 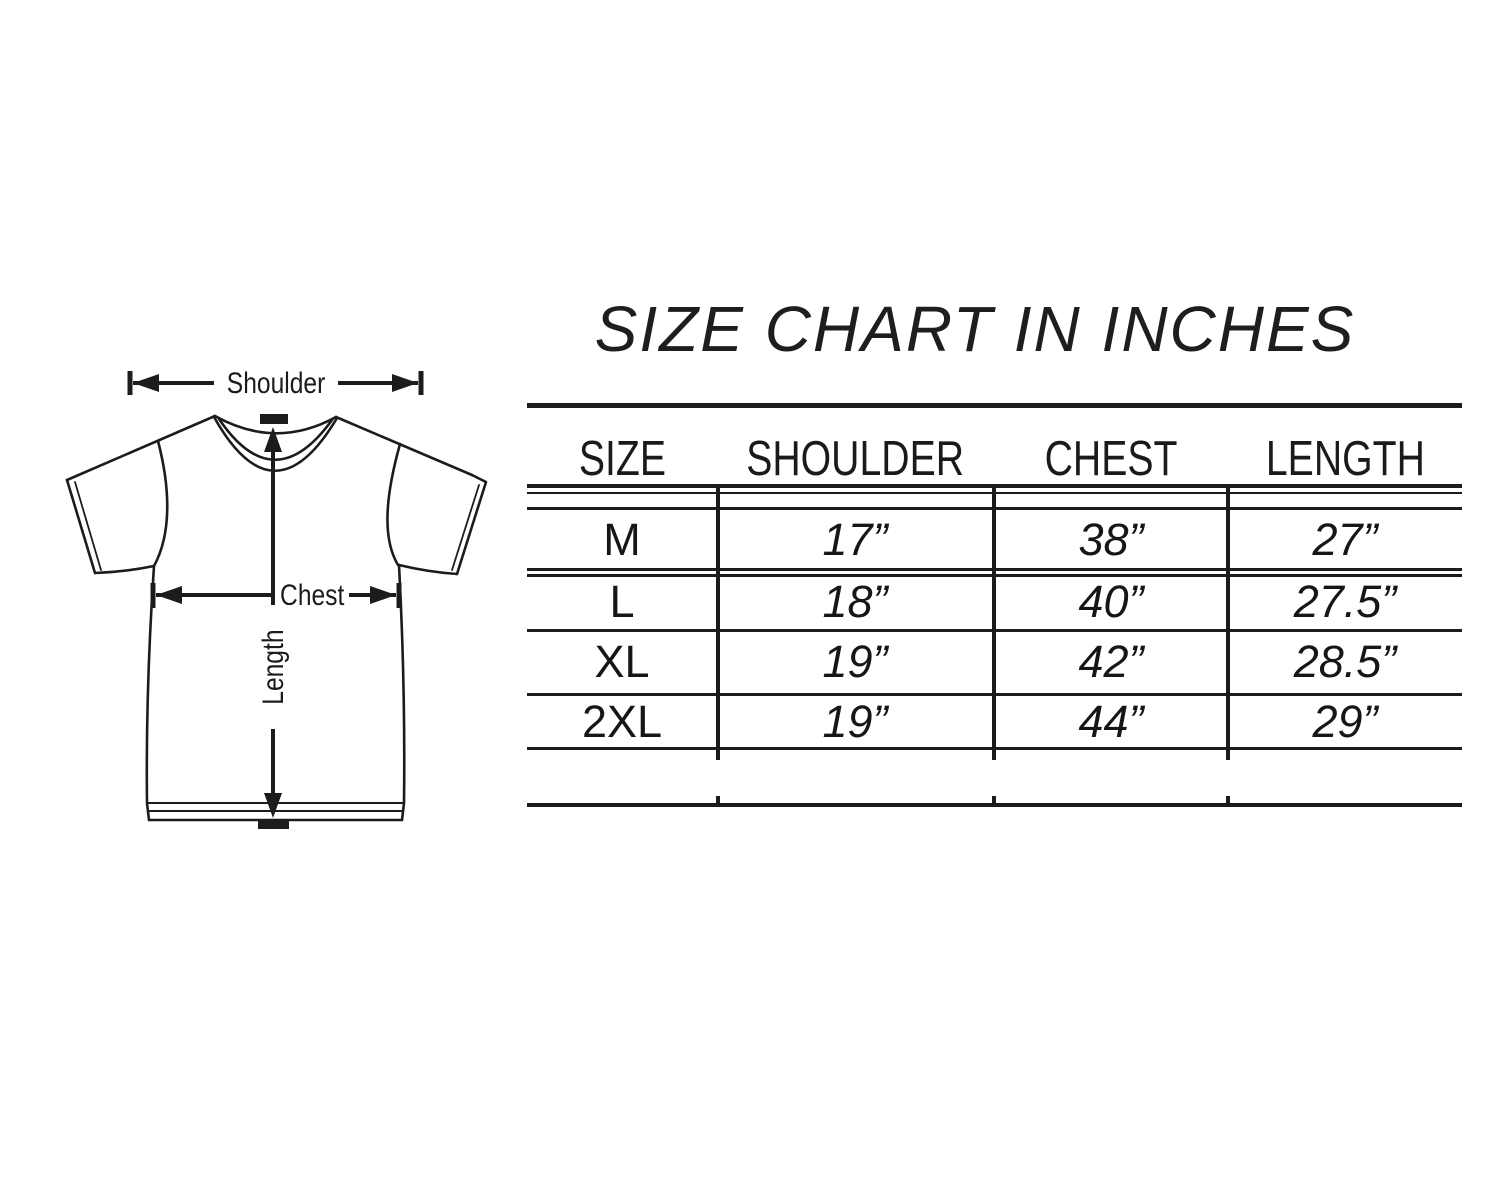 What do you see at coordinates (1111, 601) in the screenshot?
I see `chest-value: 40”` at bounding box center [1111, 601].